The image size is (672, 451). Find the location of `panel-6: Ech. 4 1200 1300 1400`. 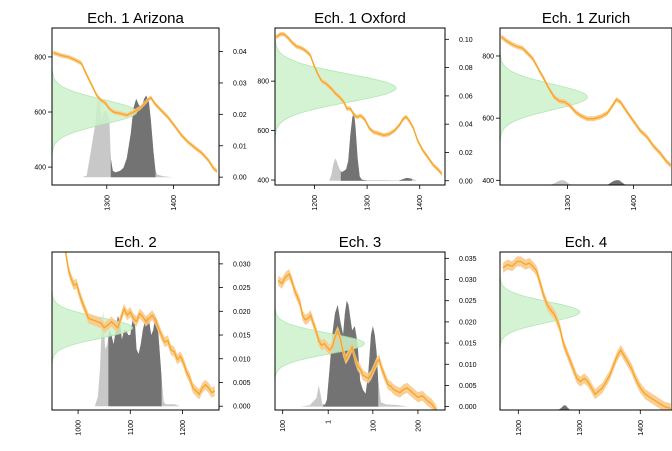

panel-6: Ech. 4 1200 1300 1400 is located at coordinates (585, 335).